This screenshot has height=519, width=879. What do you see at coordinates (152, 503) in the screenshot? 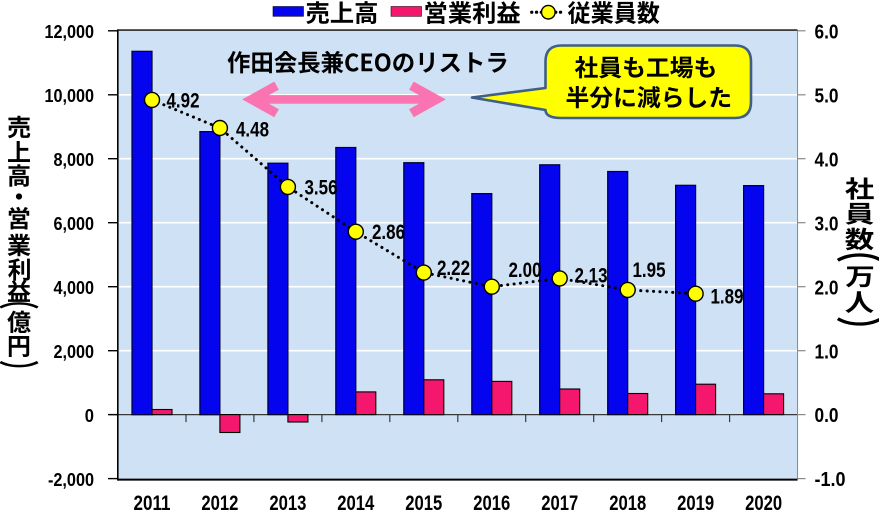
I see `svg-text: 2011` at bounding box center [152, 503].